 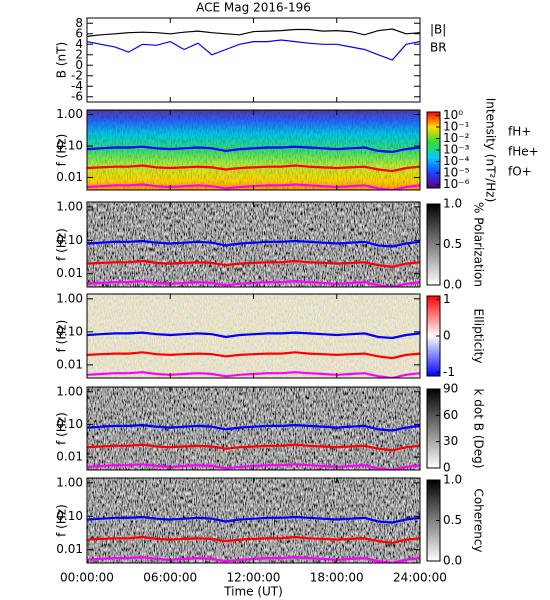 What do you see at coordinates (456, 138) in the screenshot?
I see `colorbar-tick-label: 10⁻²` at bounding box center [456, 138].